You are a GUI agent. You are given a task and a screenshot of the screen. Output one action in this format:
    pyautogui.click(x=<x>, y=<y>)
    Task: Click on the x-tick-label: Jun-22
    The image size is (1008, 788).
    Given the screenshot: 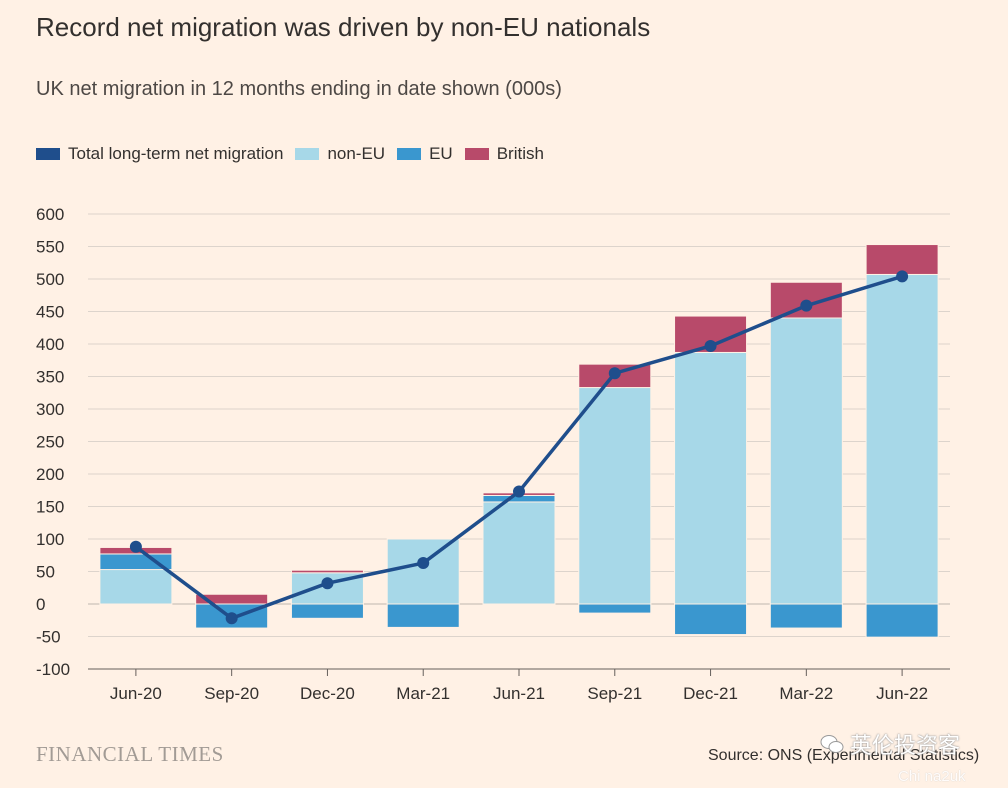 What is the action you would take?
    pyautogui.click(x=902, y=693)
    